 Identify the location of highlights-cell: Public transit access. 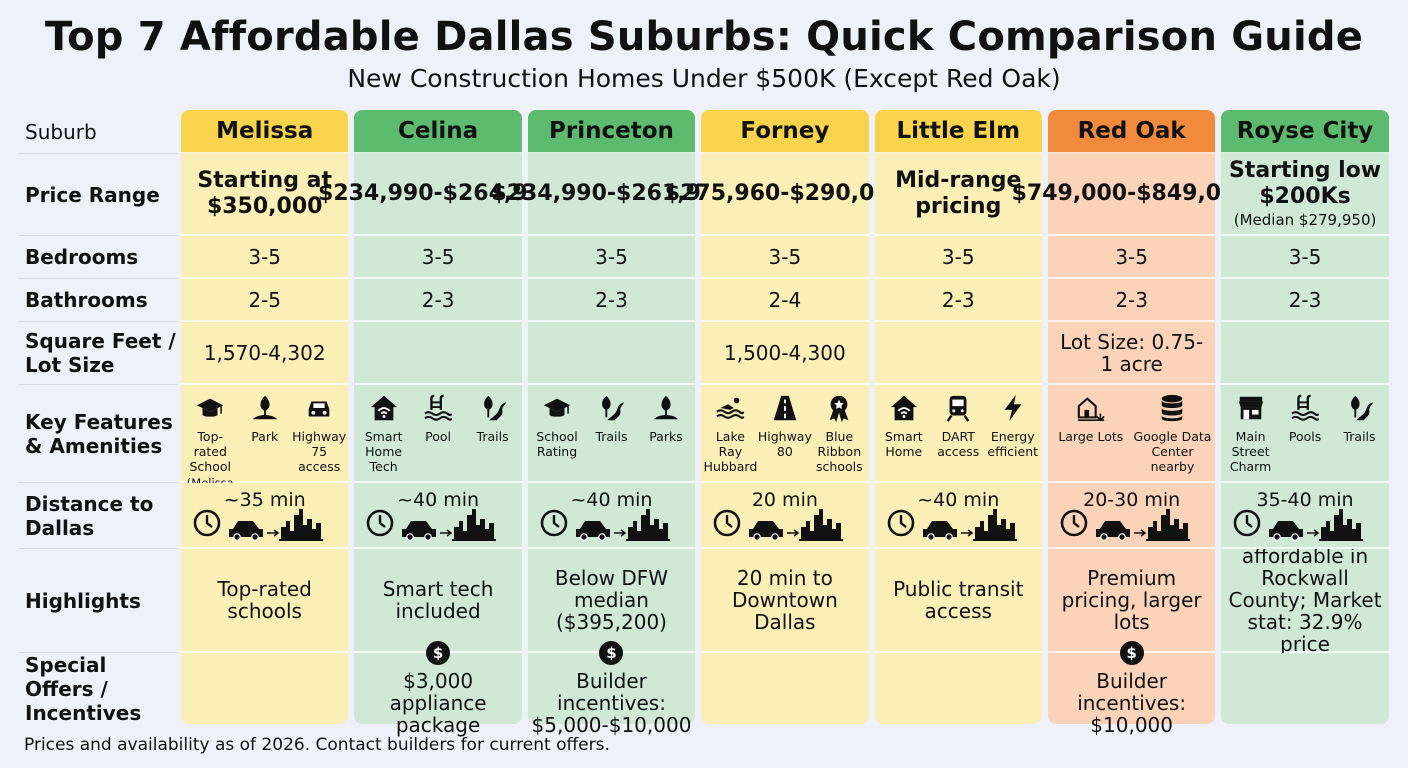
(958, 601).